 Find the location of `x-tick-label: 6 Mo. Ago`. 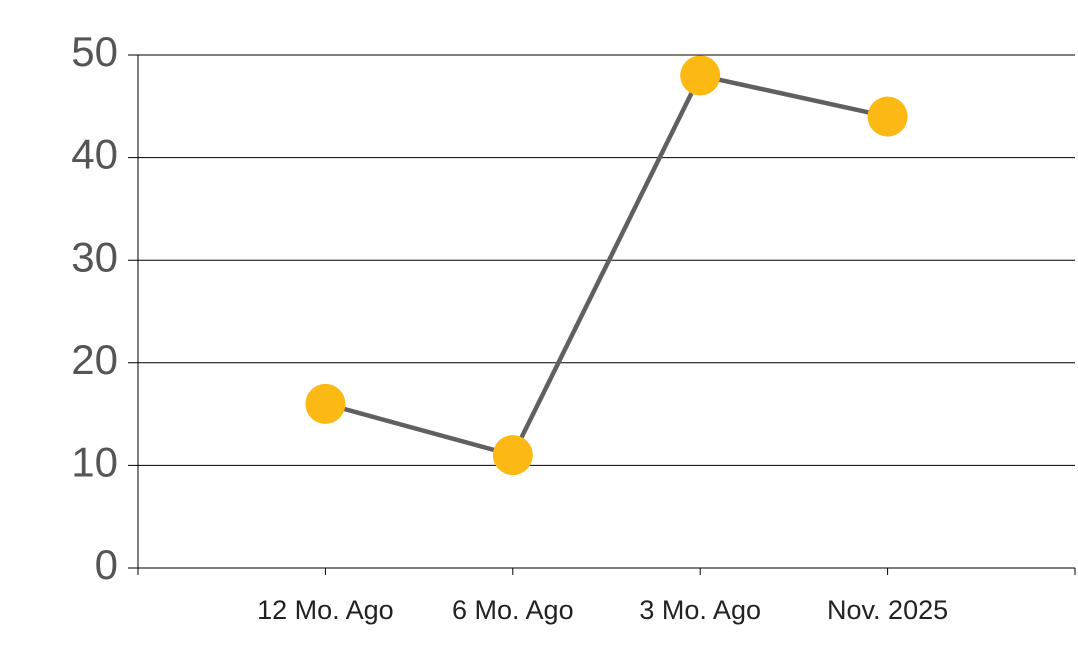

x-tick-label: 6 Mo. Ago is located at coordinates (513, 610).